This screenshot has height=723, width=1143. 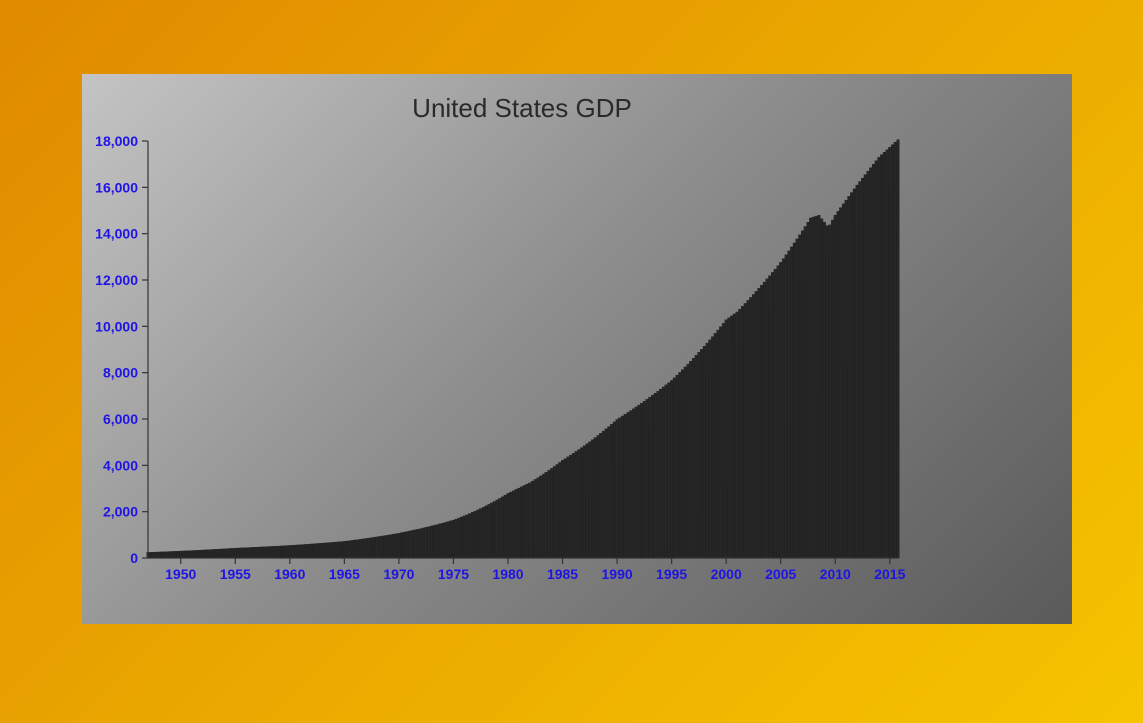 What do you see at coordinates (120, 373) in the screenshot?
I see `y-tick-label: 8,000` at bounding box center [120, 373].